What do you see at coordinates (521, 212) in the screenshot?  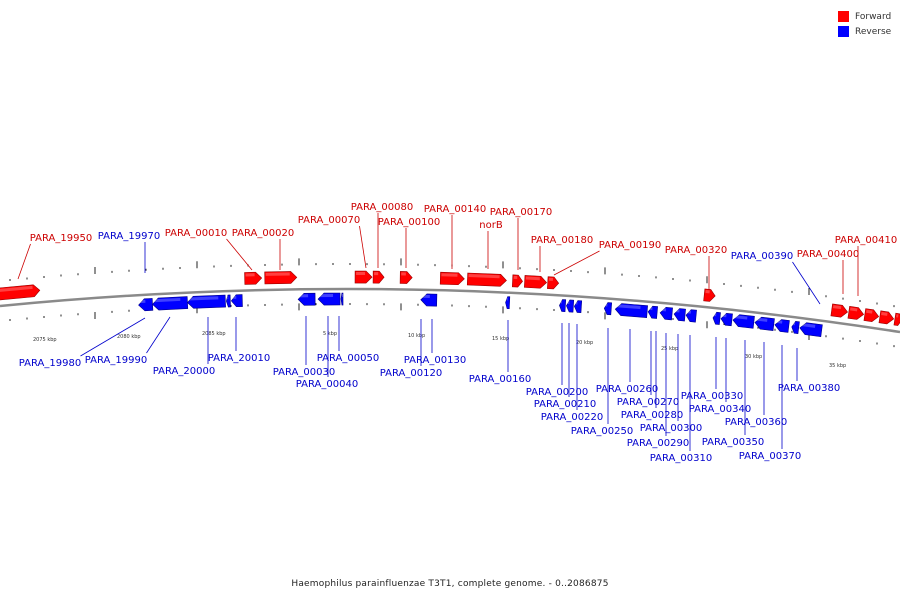 I see `gene-label-para-00170: PARA_00170` at bounding box center [521, 212].